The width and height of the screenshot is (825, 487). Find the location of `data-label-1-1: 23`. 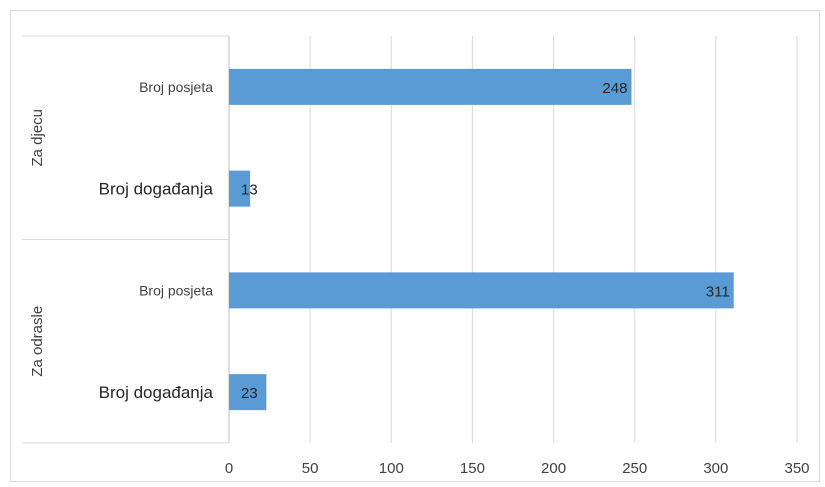

data-label-1-1: 23 is located at coordinates (249, 393).